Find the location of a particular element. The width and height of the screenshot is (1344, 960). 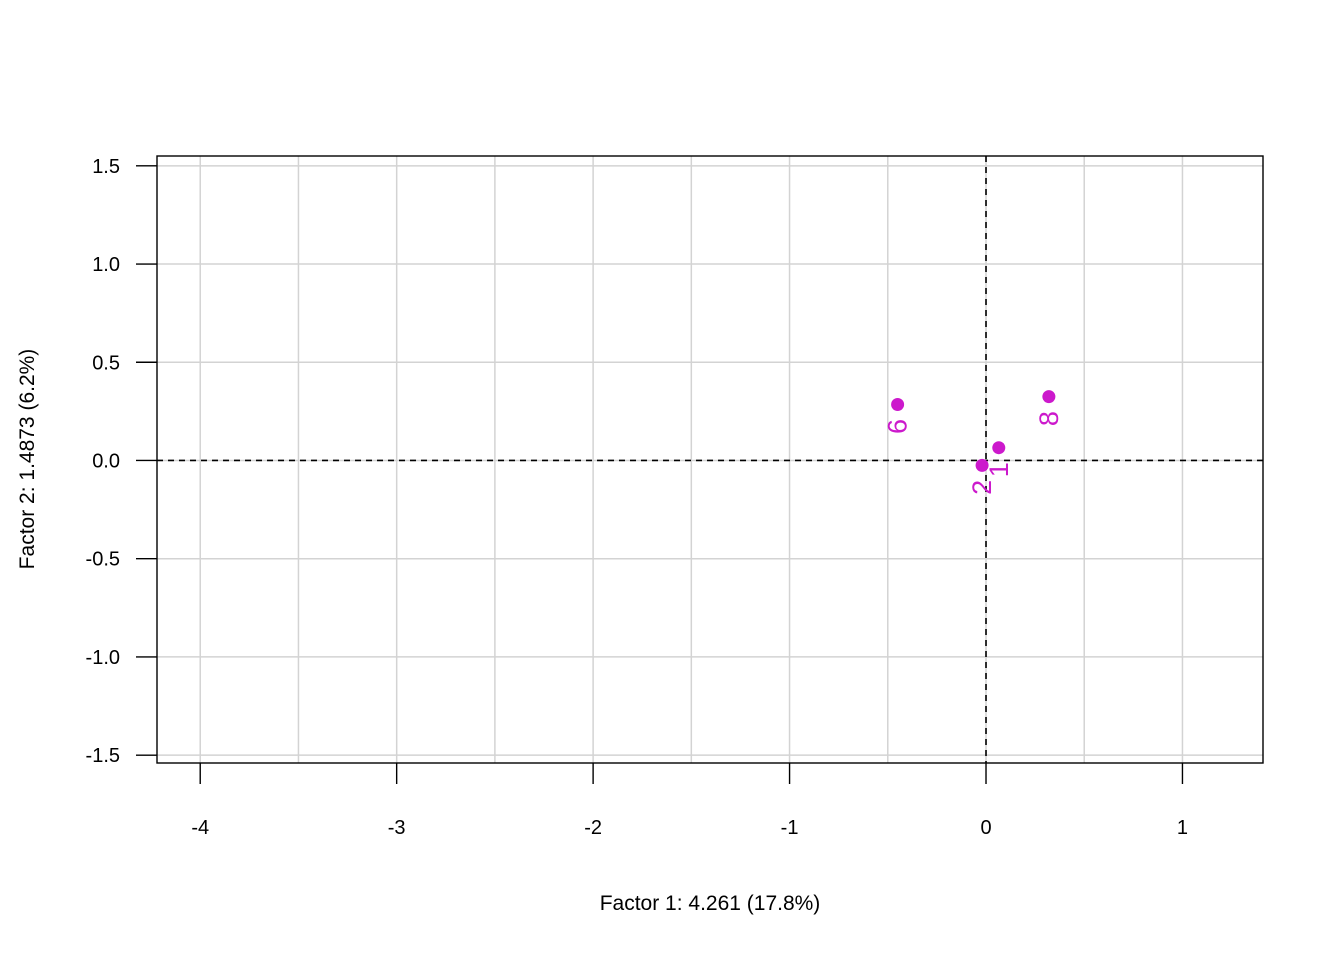

x-tick-label: -4 is located at coordinates (200, 828).